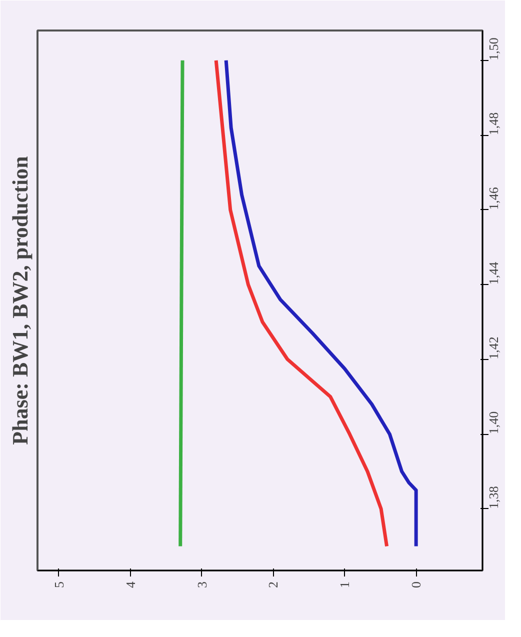 The image size is (521, 637). What do you see at coordinates (416, 585) in the screenshot?
I see `x-tick-label: 0` at bounding box center [416, 585].